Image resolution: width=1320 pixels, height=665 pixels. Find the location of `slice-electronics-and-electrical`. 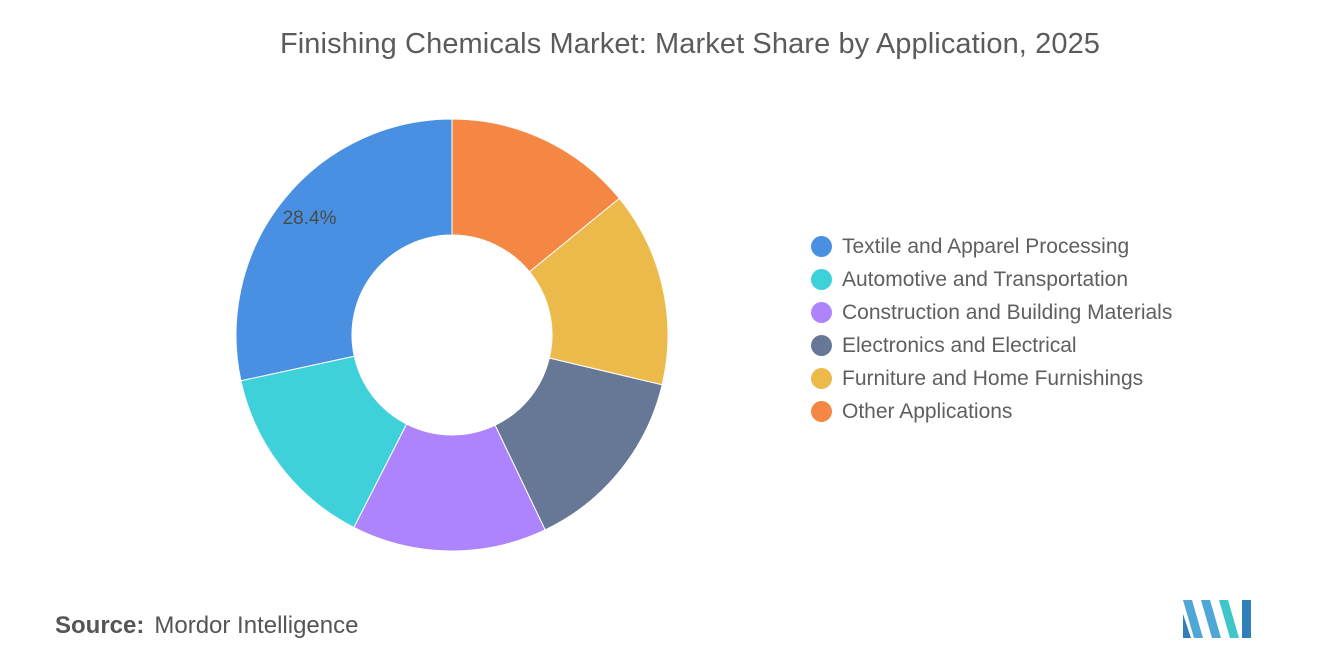

slice-electronics-and-electrical is located at coordinates (578, 444).